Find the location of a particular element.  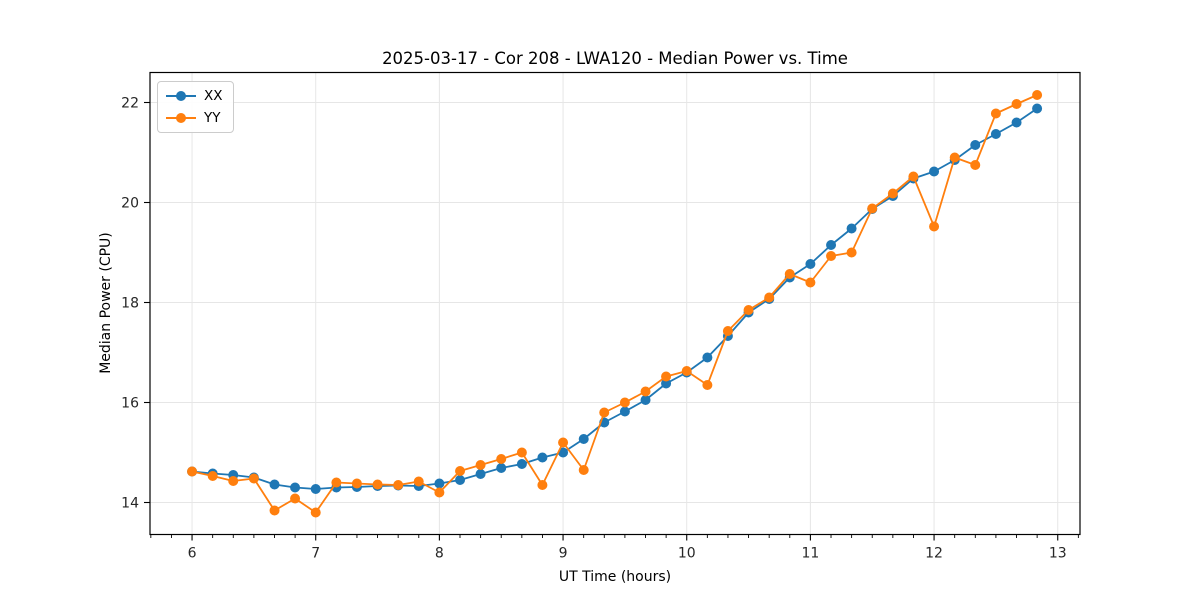

y-axis-label: Median Power (CPU) is located at coordinates (106, 303).